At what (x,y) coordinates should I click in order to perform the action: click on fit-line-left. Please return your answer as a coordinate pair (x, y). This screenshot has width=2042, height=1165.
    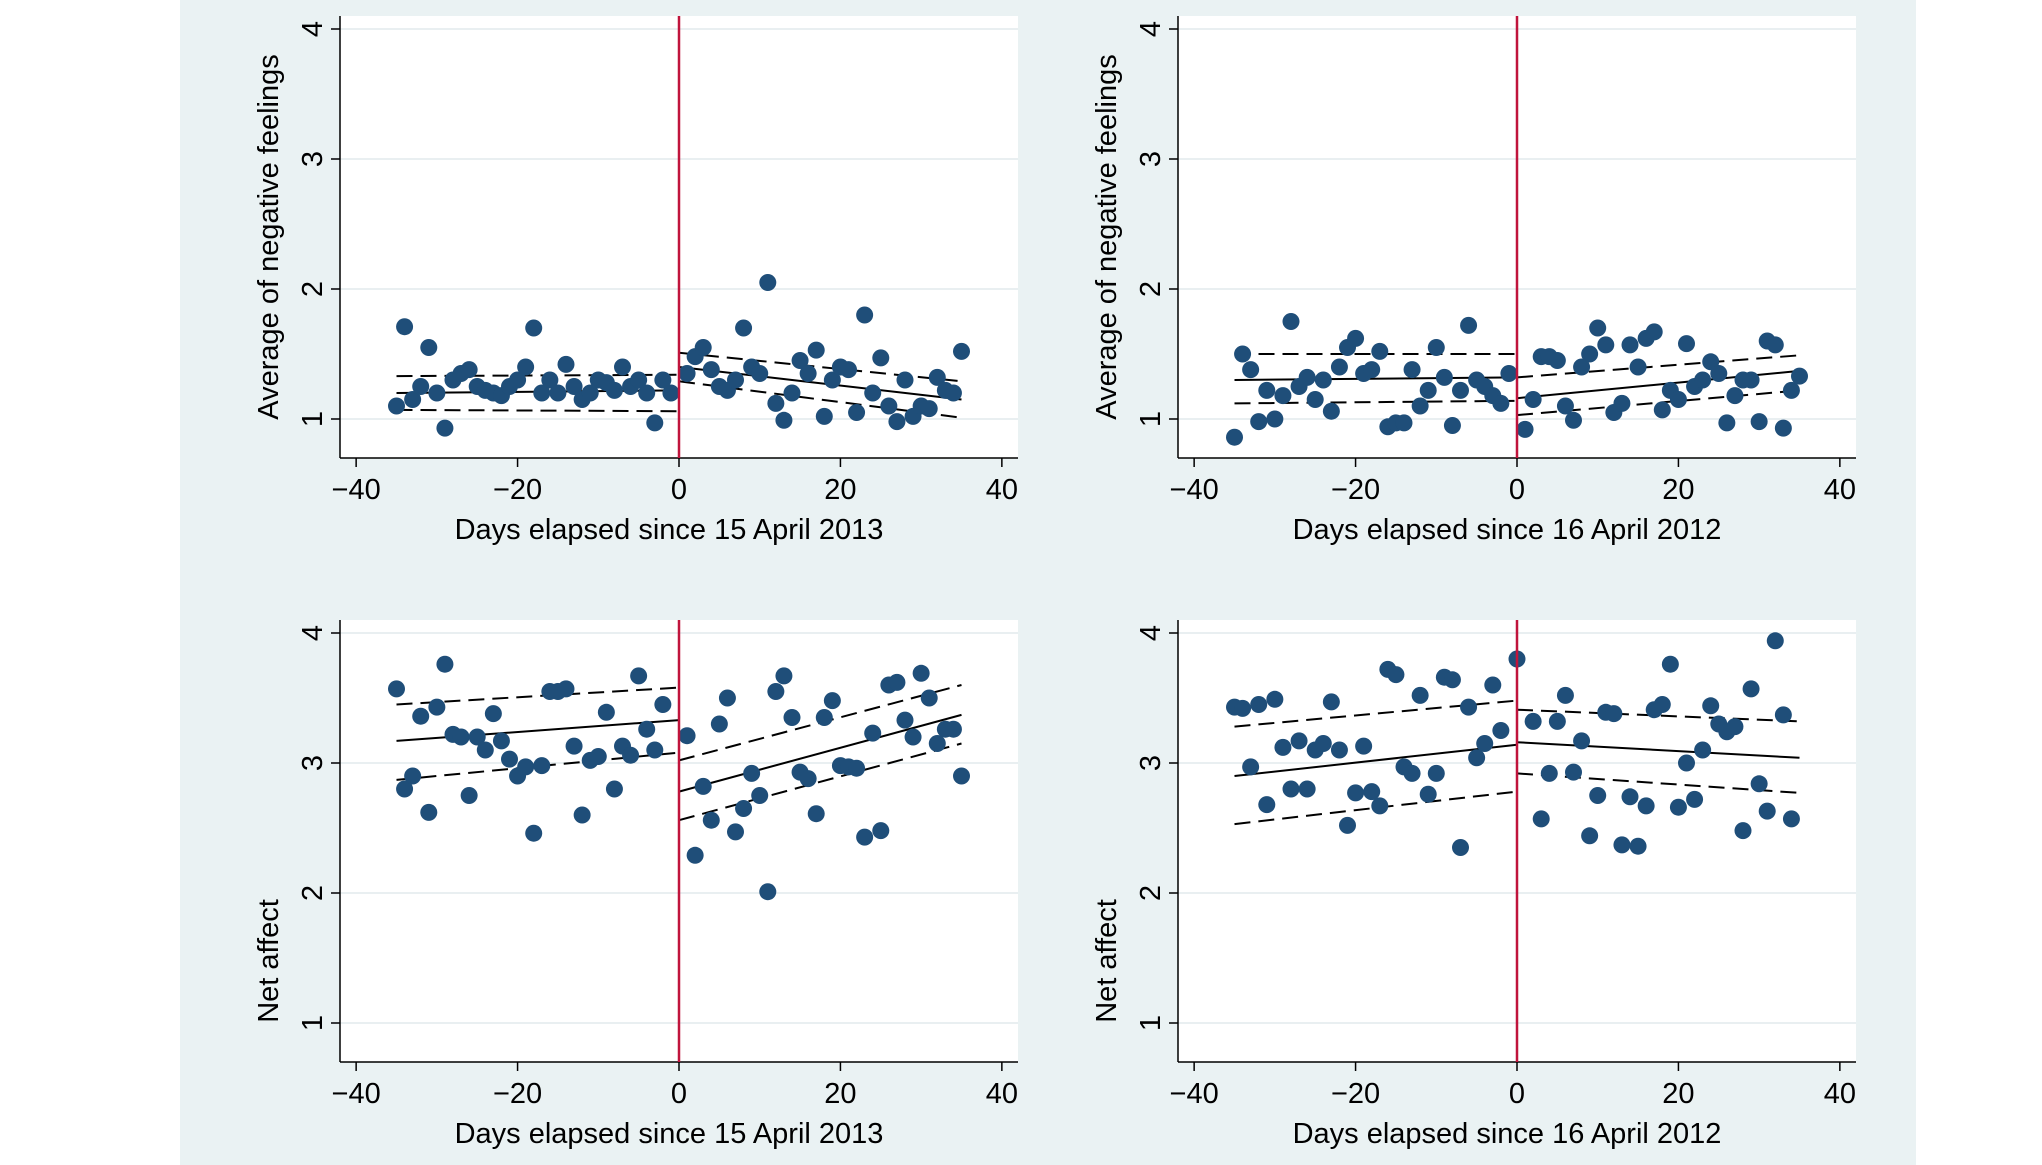
    Looking at the image, I should click on (1376, 760).